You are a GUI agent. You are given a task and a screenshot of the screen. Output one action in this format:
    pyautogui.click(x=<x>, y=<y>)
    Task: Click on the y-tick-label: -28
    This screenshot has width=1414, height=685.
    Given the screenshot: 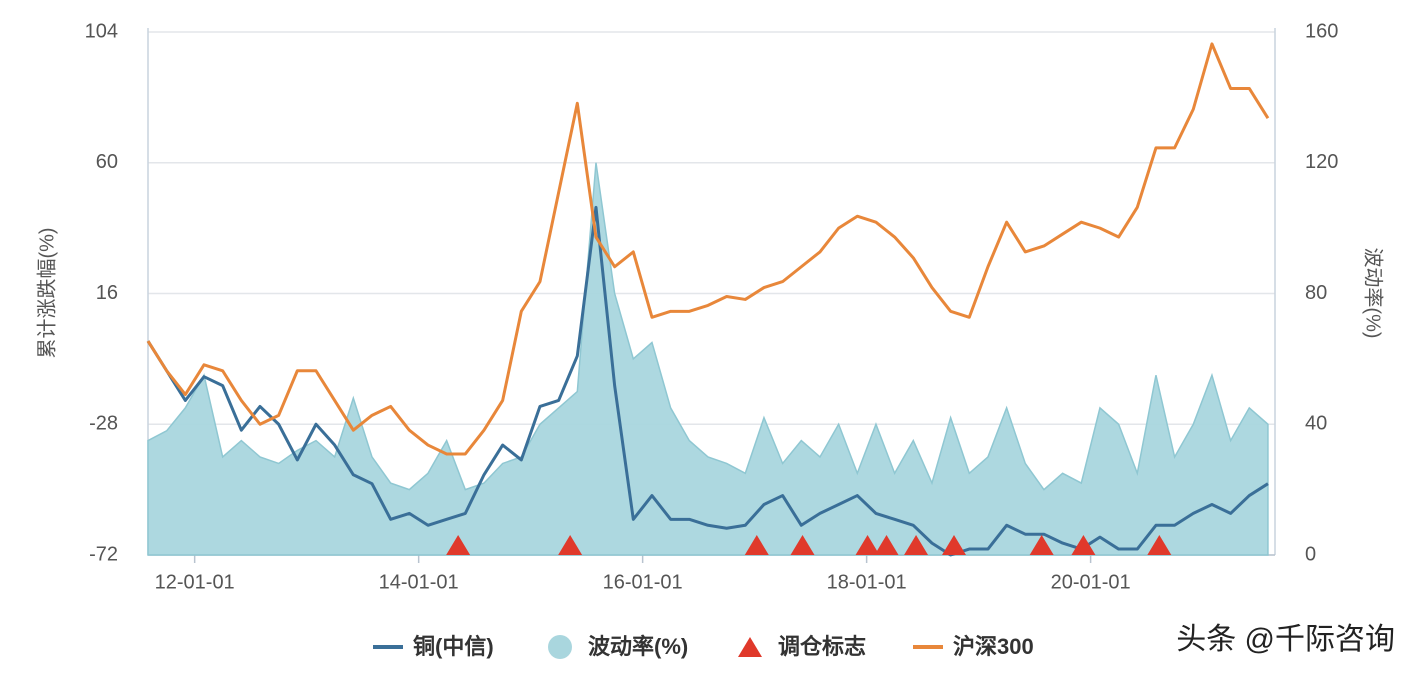 What is the action you would take?
    pyautogui.click(x=103, y=424)
    